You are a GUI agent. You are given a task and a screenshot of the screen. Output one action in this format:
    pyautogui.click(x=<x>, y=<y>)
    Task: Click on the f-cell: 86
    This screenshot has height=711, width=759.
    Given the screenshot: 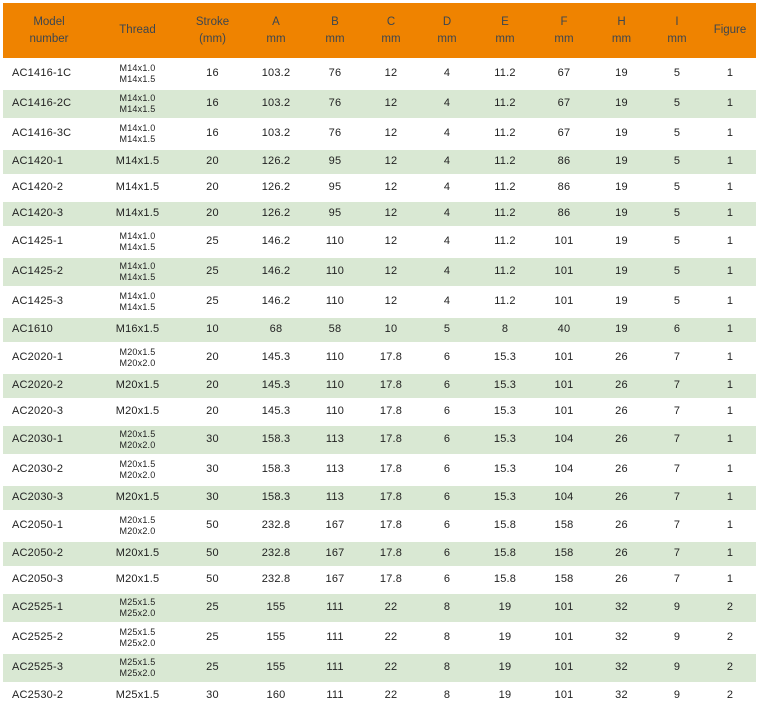 What is the action you would take?
    pyautogui.click(x=564, y=215)
    